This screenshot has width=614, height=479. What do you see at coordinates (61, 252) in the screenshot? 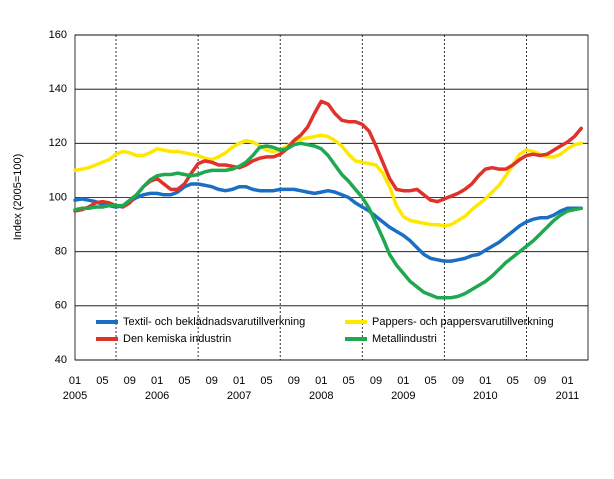
I see `y-tick-label: 80` at bounding box center [61, 252].